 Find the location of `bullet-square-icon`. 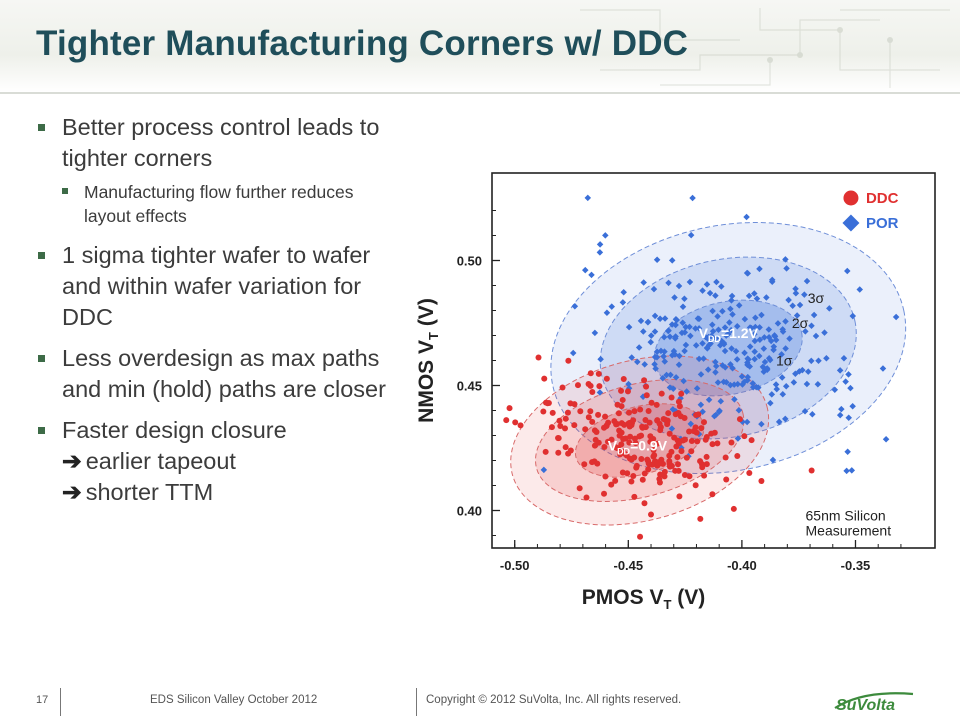

bullet-square-icon is located at coordinates (41, 358).